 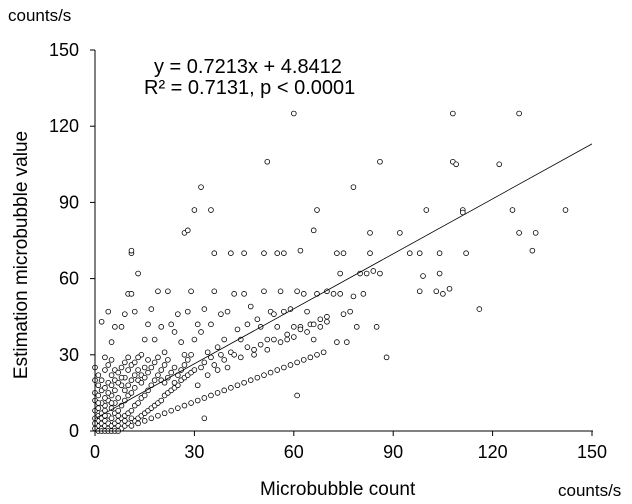 I want to click on x-axis-unit: counts/s, so click(x=590, y=490).